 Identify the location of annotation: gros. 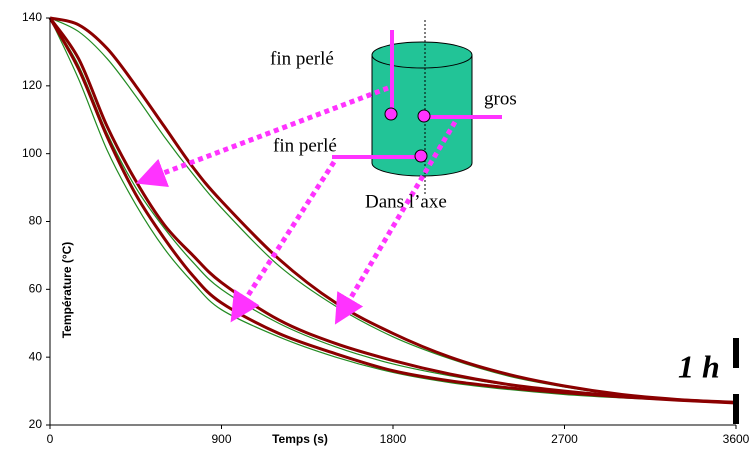
(500, 98).